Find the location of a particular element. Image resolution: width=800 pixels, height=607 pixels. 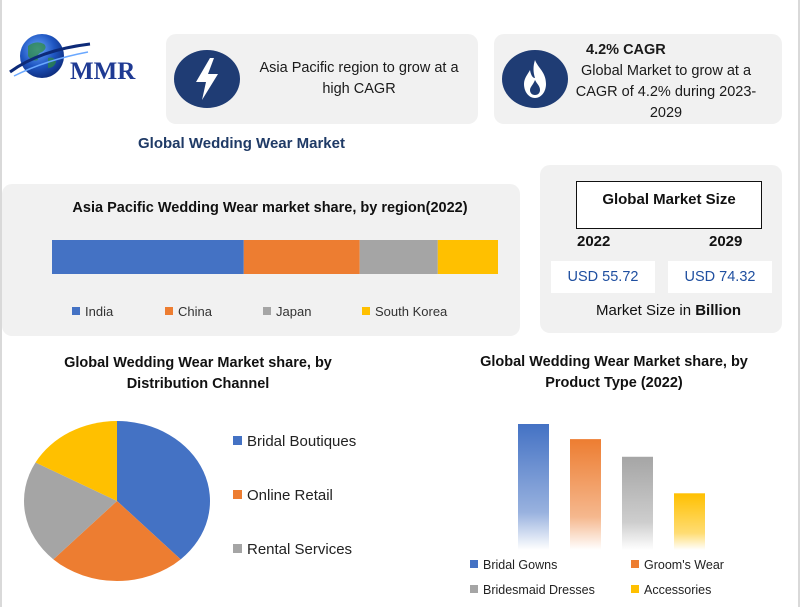

logo-text: MMR is located at coordinates (103, 71).